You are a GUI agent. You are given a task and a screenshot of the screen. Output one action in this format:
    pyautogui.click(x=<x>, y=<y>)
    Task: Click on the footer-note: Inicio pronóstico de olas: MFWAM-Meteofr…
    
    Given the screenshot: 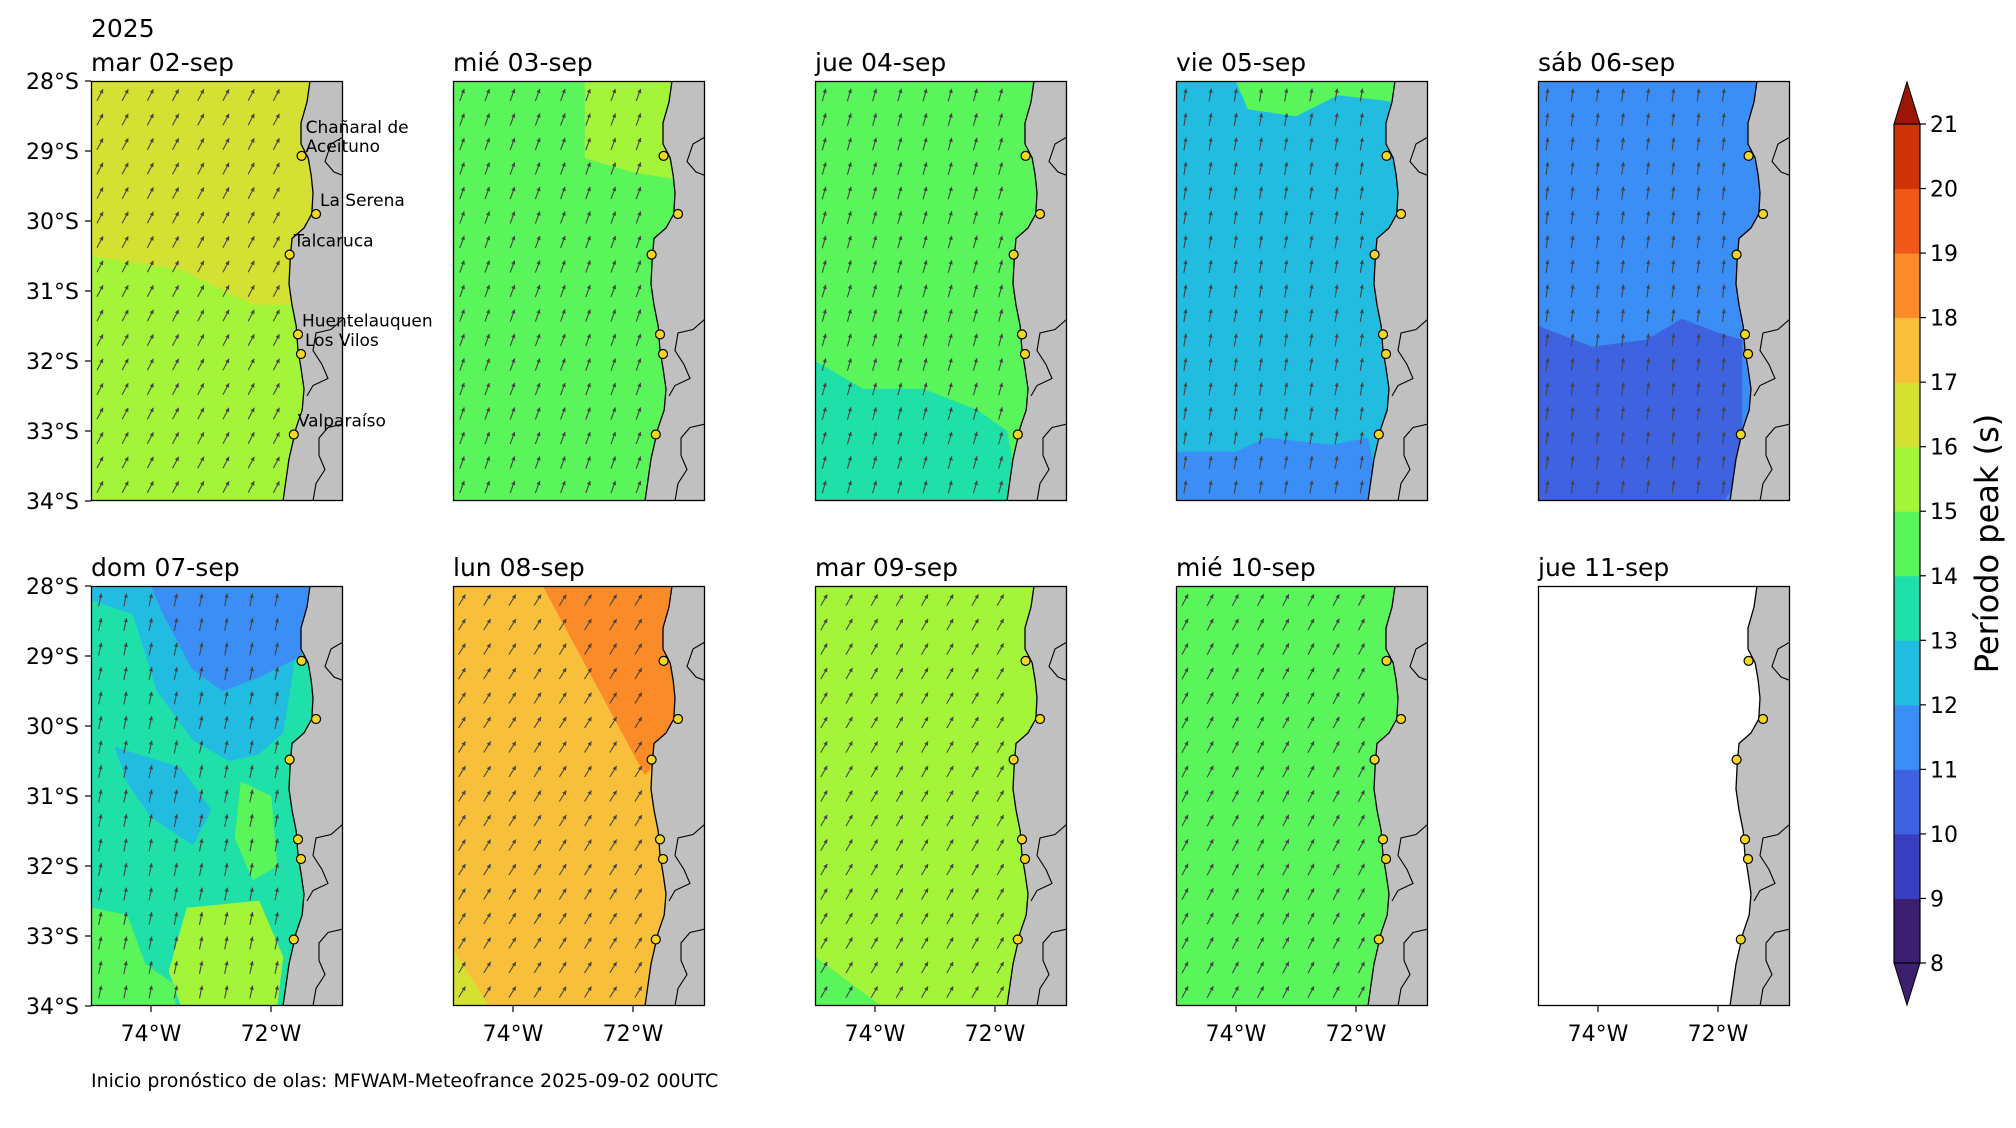 What is the action you would take?
    pyautogui.click(x=404, y=1081)
    